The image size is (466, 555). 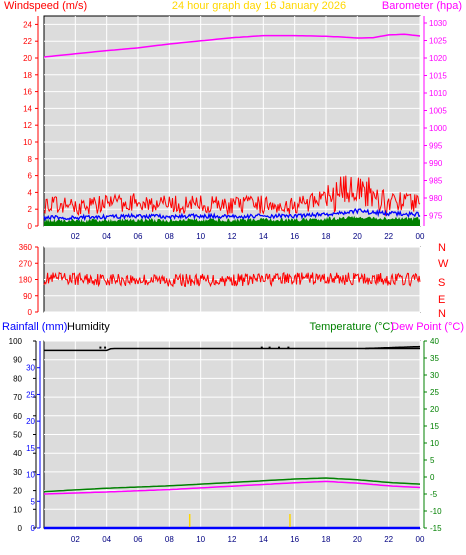 What do you see at coordinates (441, 300) in the screenshot?
I see `compass-label: E` at bounding box center [441, 300].